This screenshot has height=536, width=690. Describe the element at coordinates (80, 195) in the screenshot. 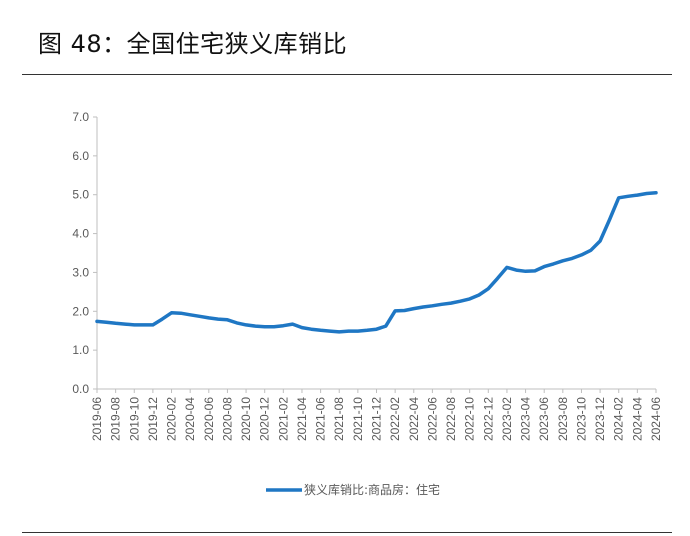

I see `y-tick-label: 5.0` at that location.